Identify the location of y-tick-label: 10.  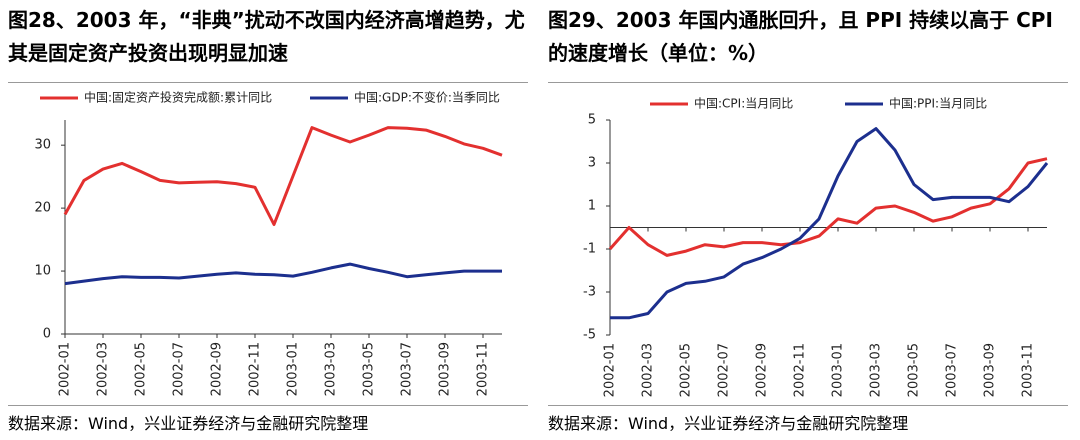
(42, 271).